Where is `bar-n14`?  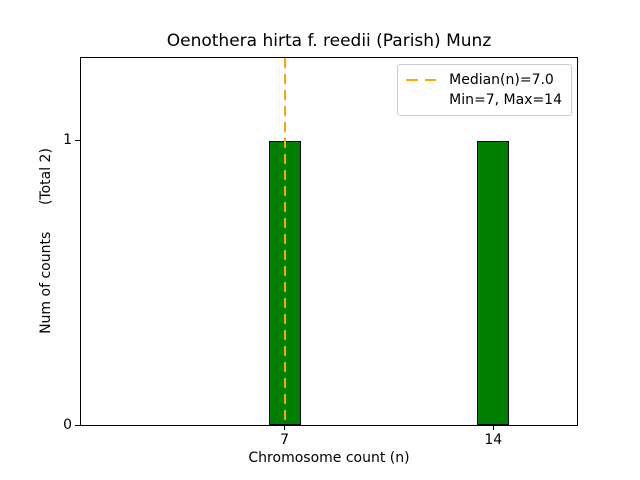 bar-n14 is located at coordinates (493, 282).